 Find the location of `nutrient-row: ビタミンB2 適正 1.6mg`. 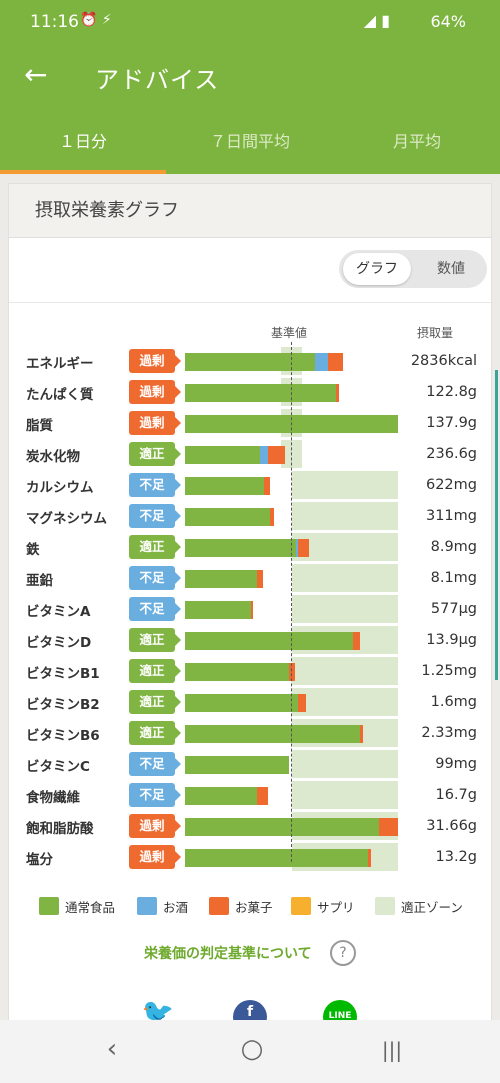

nutrient-row: ビタミンB2 適正 1.6mg is located at coordinates (250, 702).